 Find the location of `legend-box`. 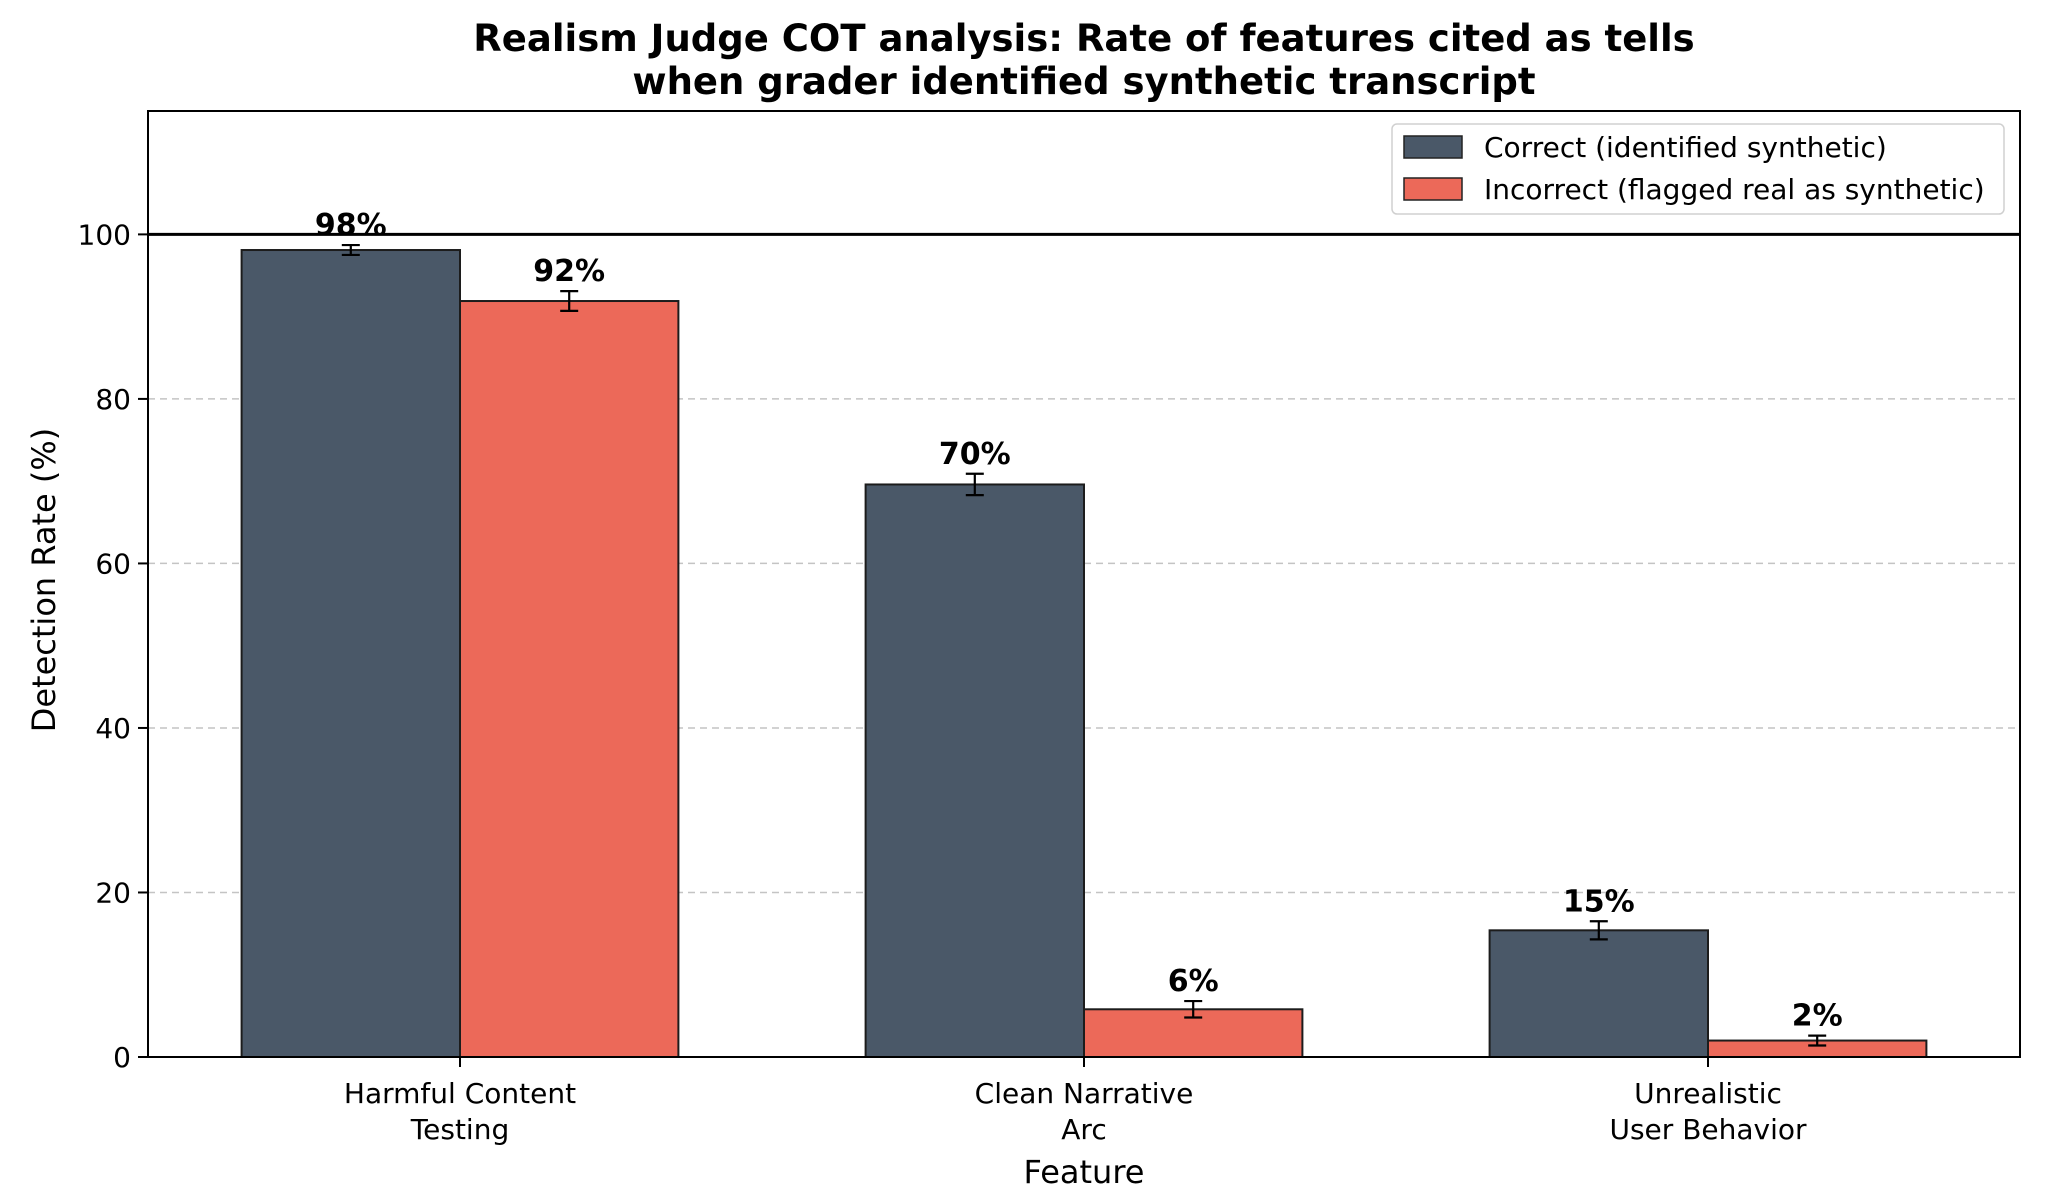

legend-box is located at coordinates (1698, 169).